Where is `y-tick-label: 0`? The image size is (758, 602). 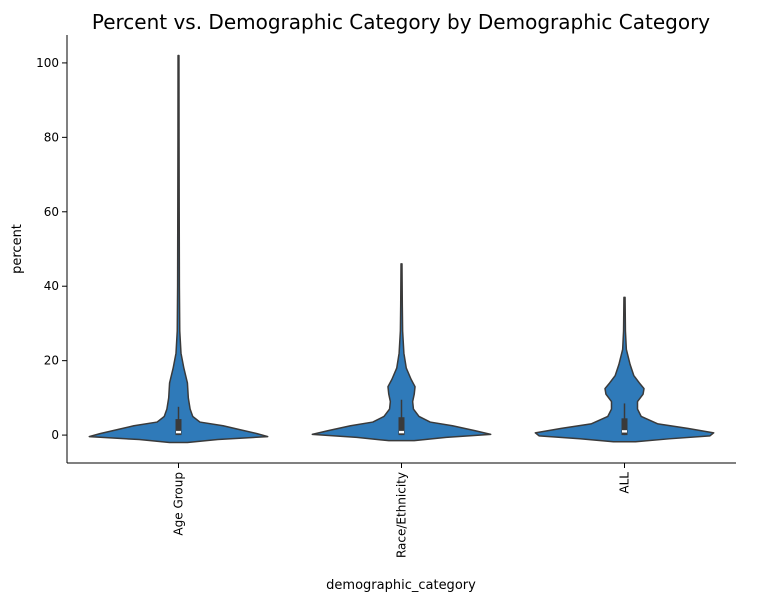 y-tick-label: 0 is located at coordinates (55, 435).